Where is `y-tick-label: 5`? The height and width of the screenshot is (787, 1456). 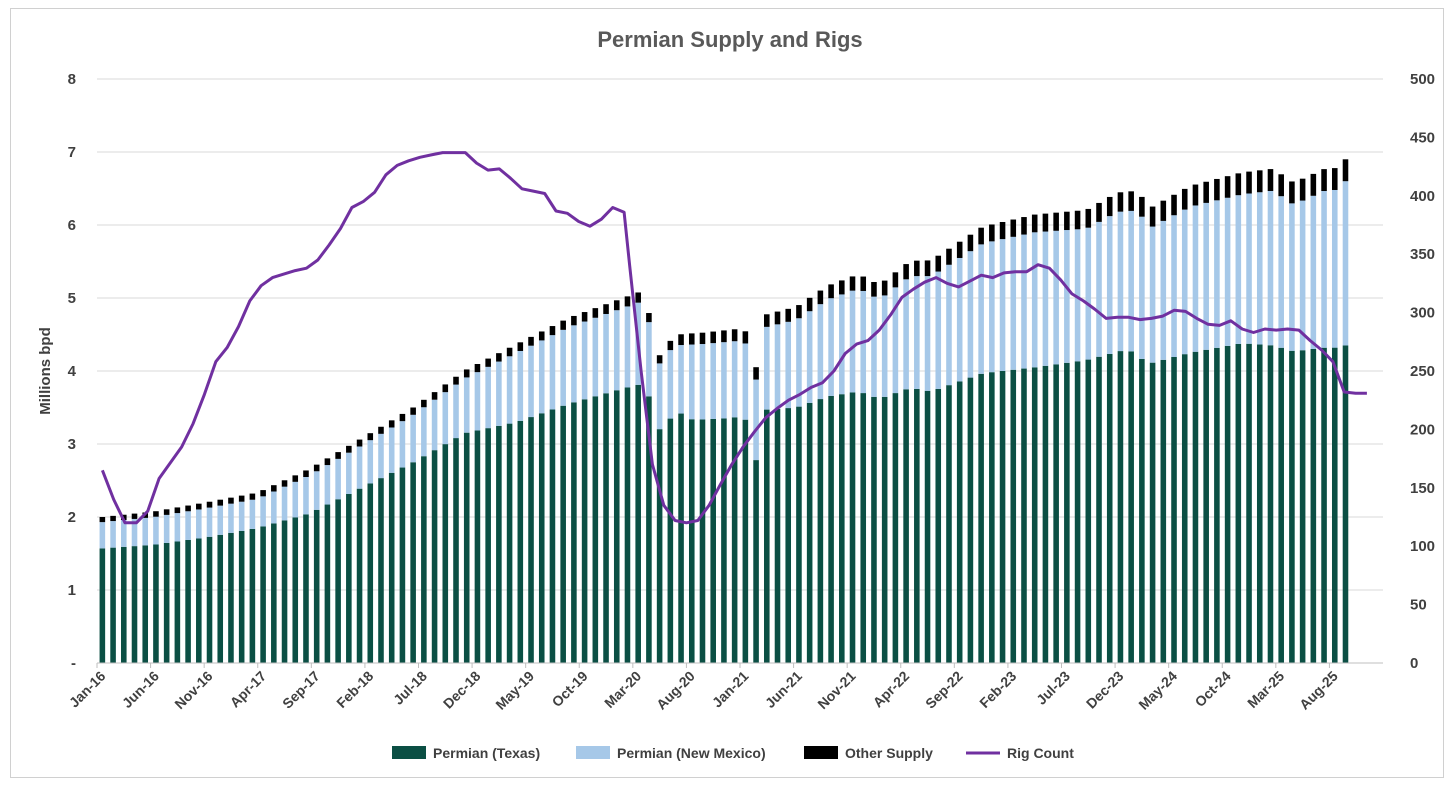 y-tick-label: 5 is located at coordinates (72, 298).